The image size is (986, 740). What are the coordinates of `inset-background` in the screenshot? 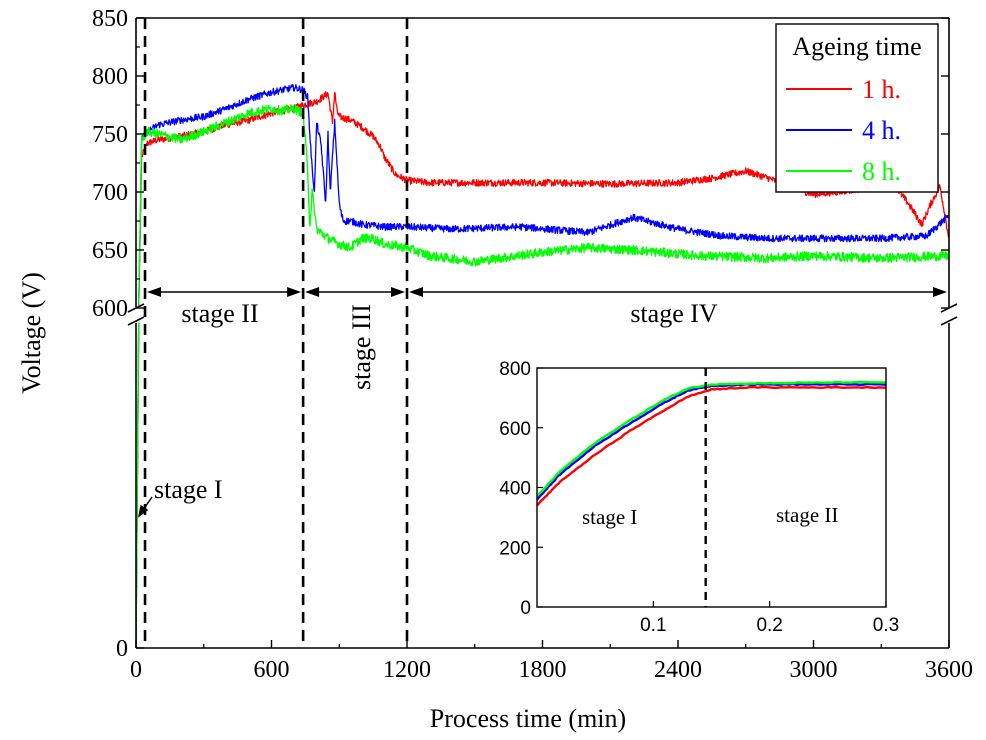 It's located at (711, 487).